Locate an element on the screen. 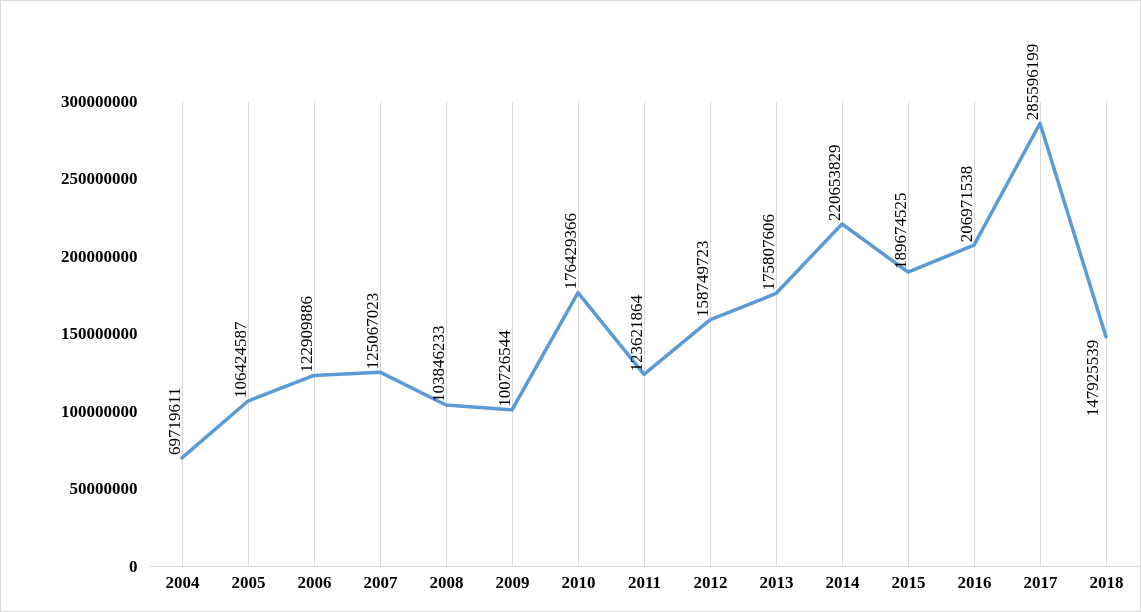 The height and width of the screenshot is (612, 1141). data-label: 285596199 is located at coordinates (1032, 82).